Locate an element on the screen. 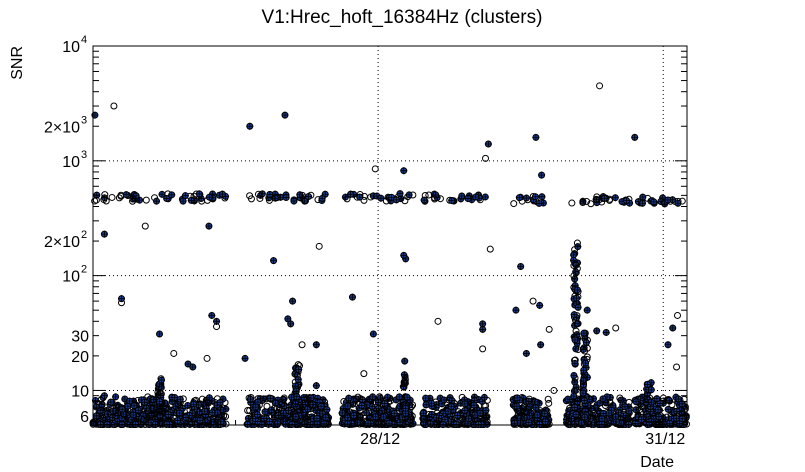 This screenshot has width=805, height=472. y-tick-label: 30 is located at coordinates (80, 337).